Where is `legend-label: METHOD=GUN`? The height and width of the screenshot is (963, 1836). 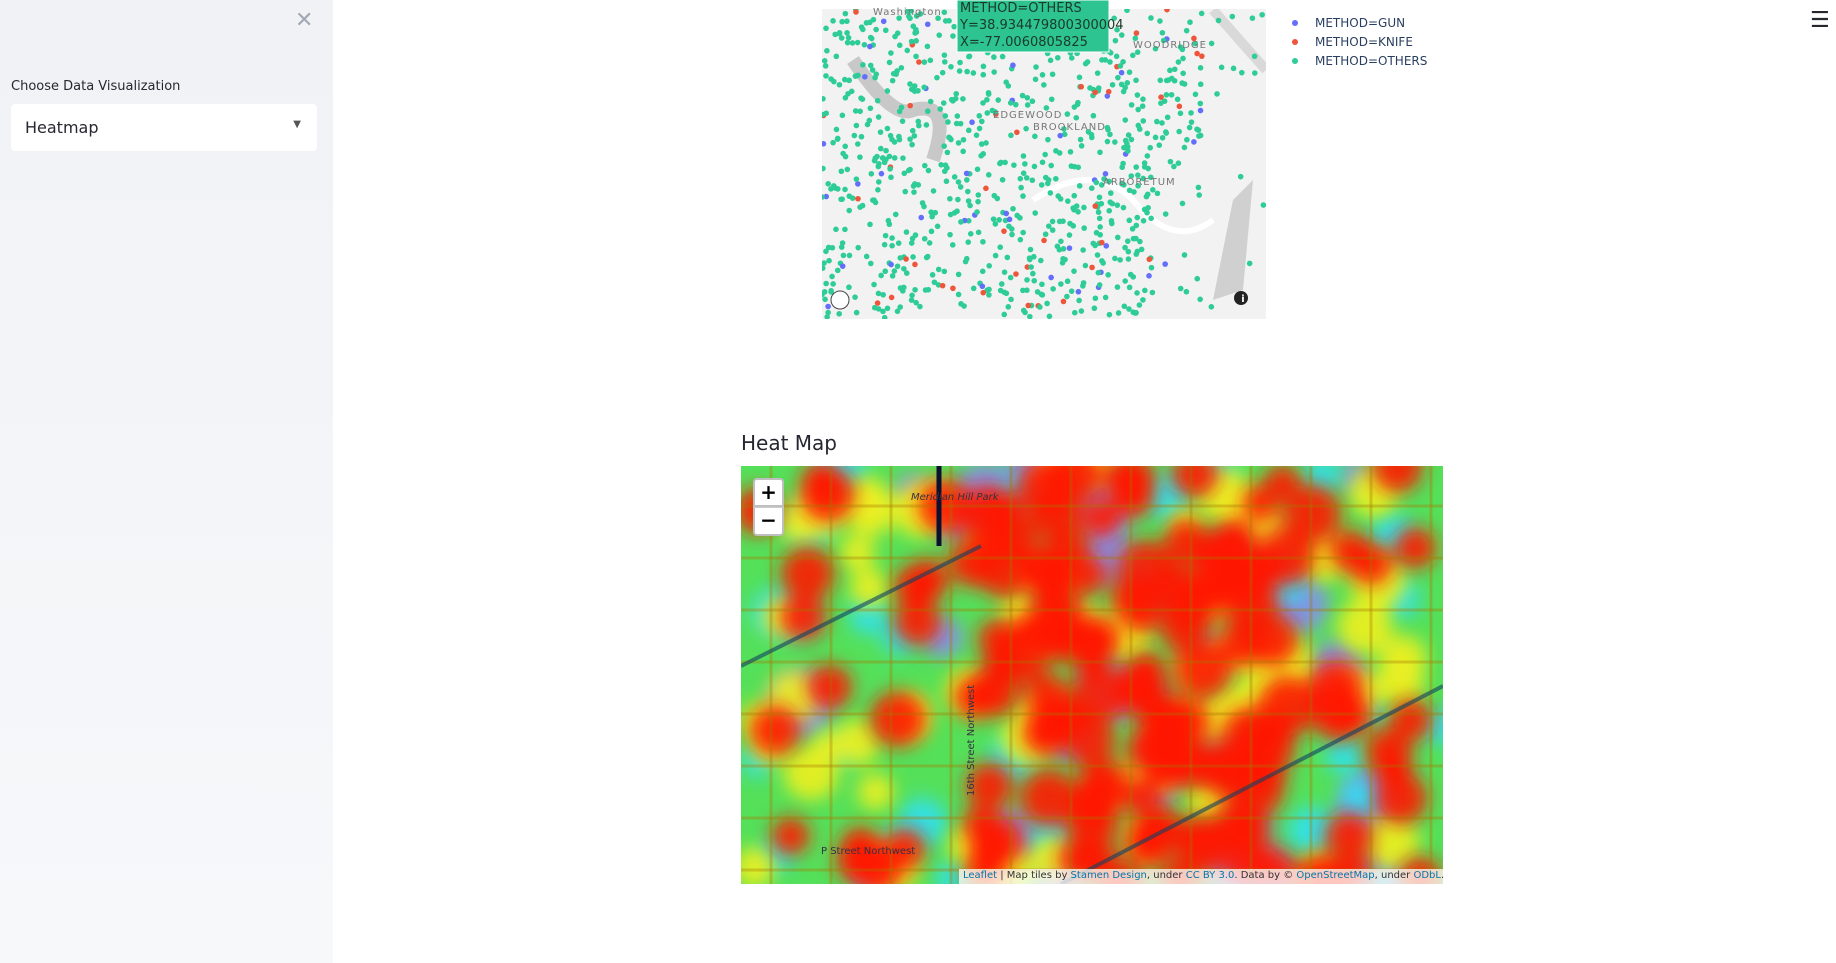
legend-label: METHOD=GUN is located at coordinates (1360, 23).